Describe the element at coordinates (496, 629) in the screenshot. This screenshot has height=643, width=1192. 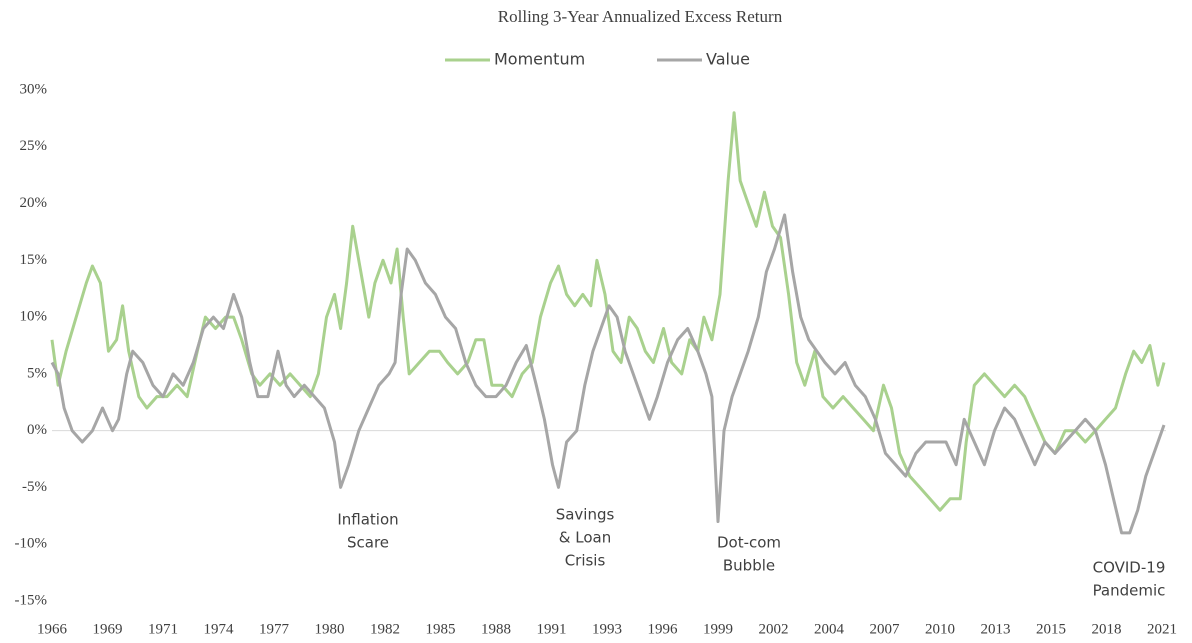
I see `x-tick-label: 1988` at that location.